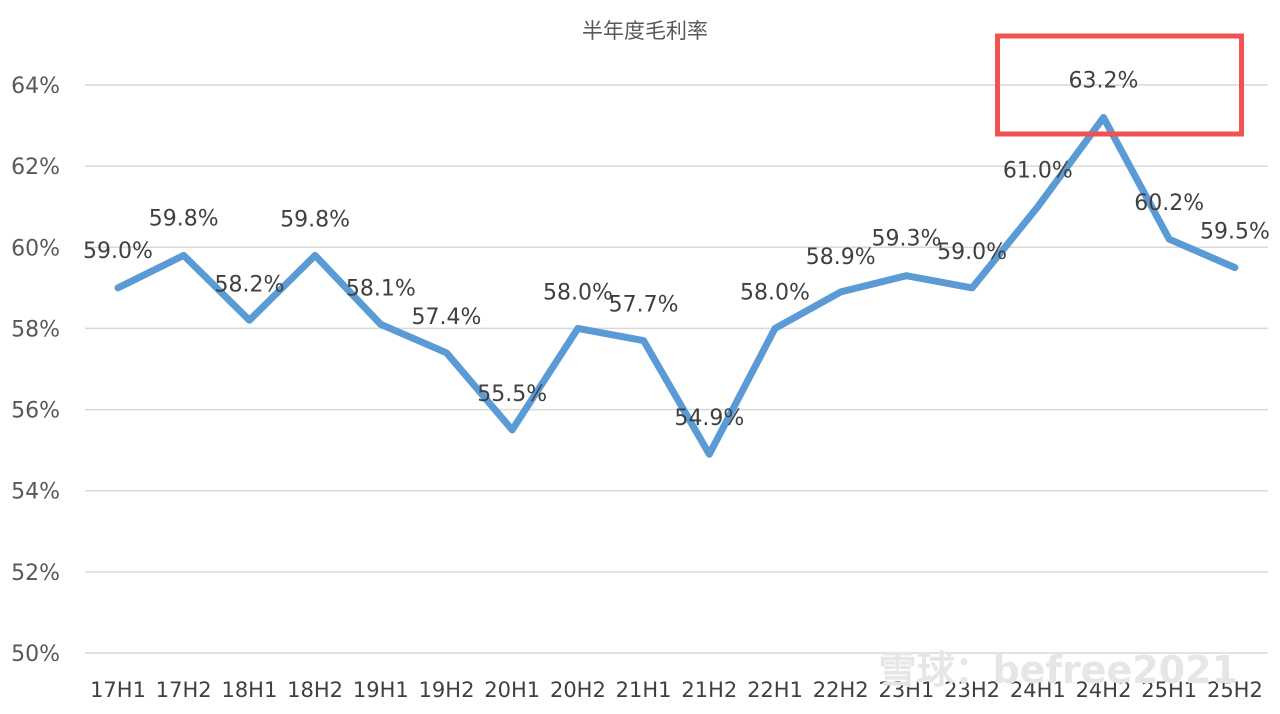 This screenshot has width=1280, height=714. Describe the element at coordinates (118, 690) in the screenshot. I see `x-tick-label-17H1: 17H1` at that location.